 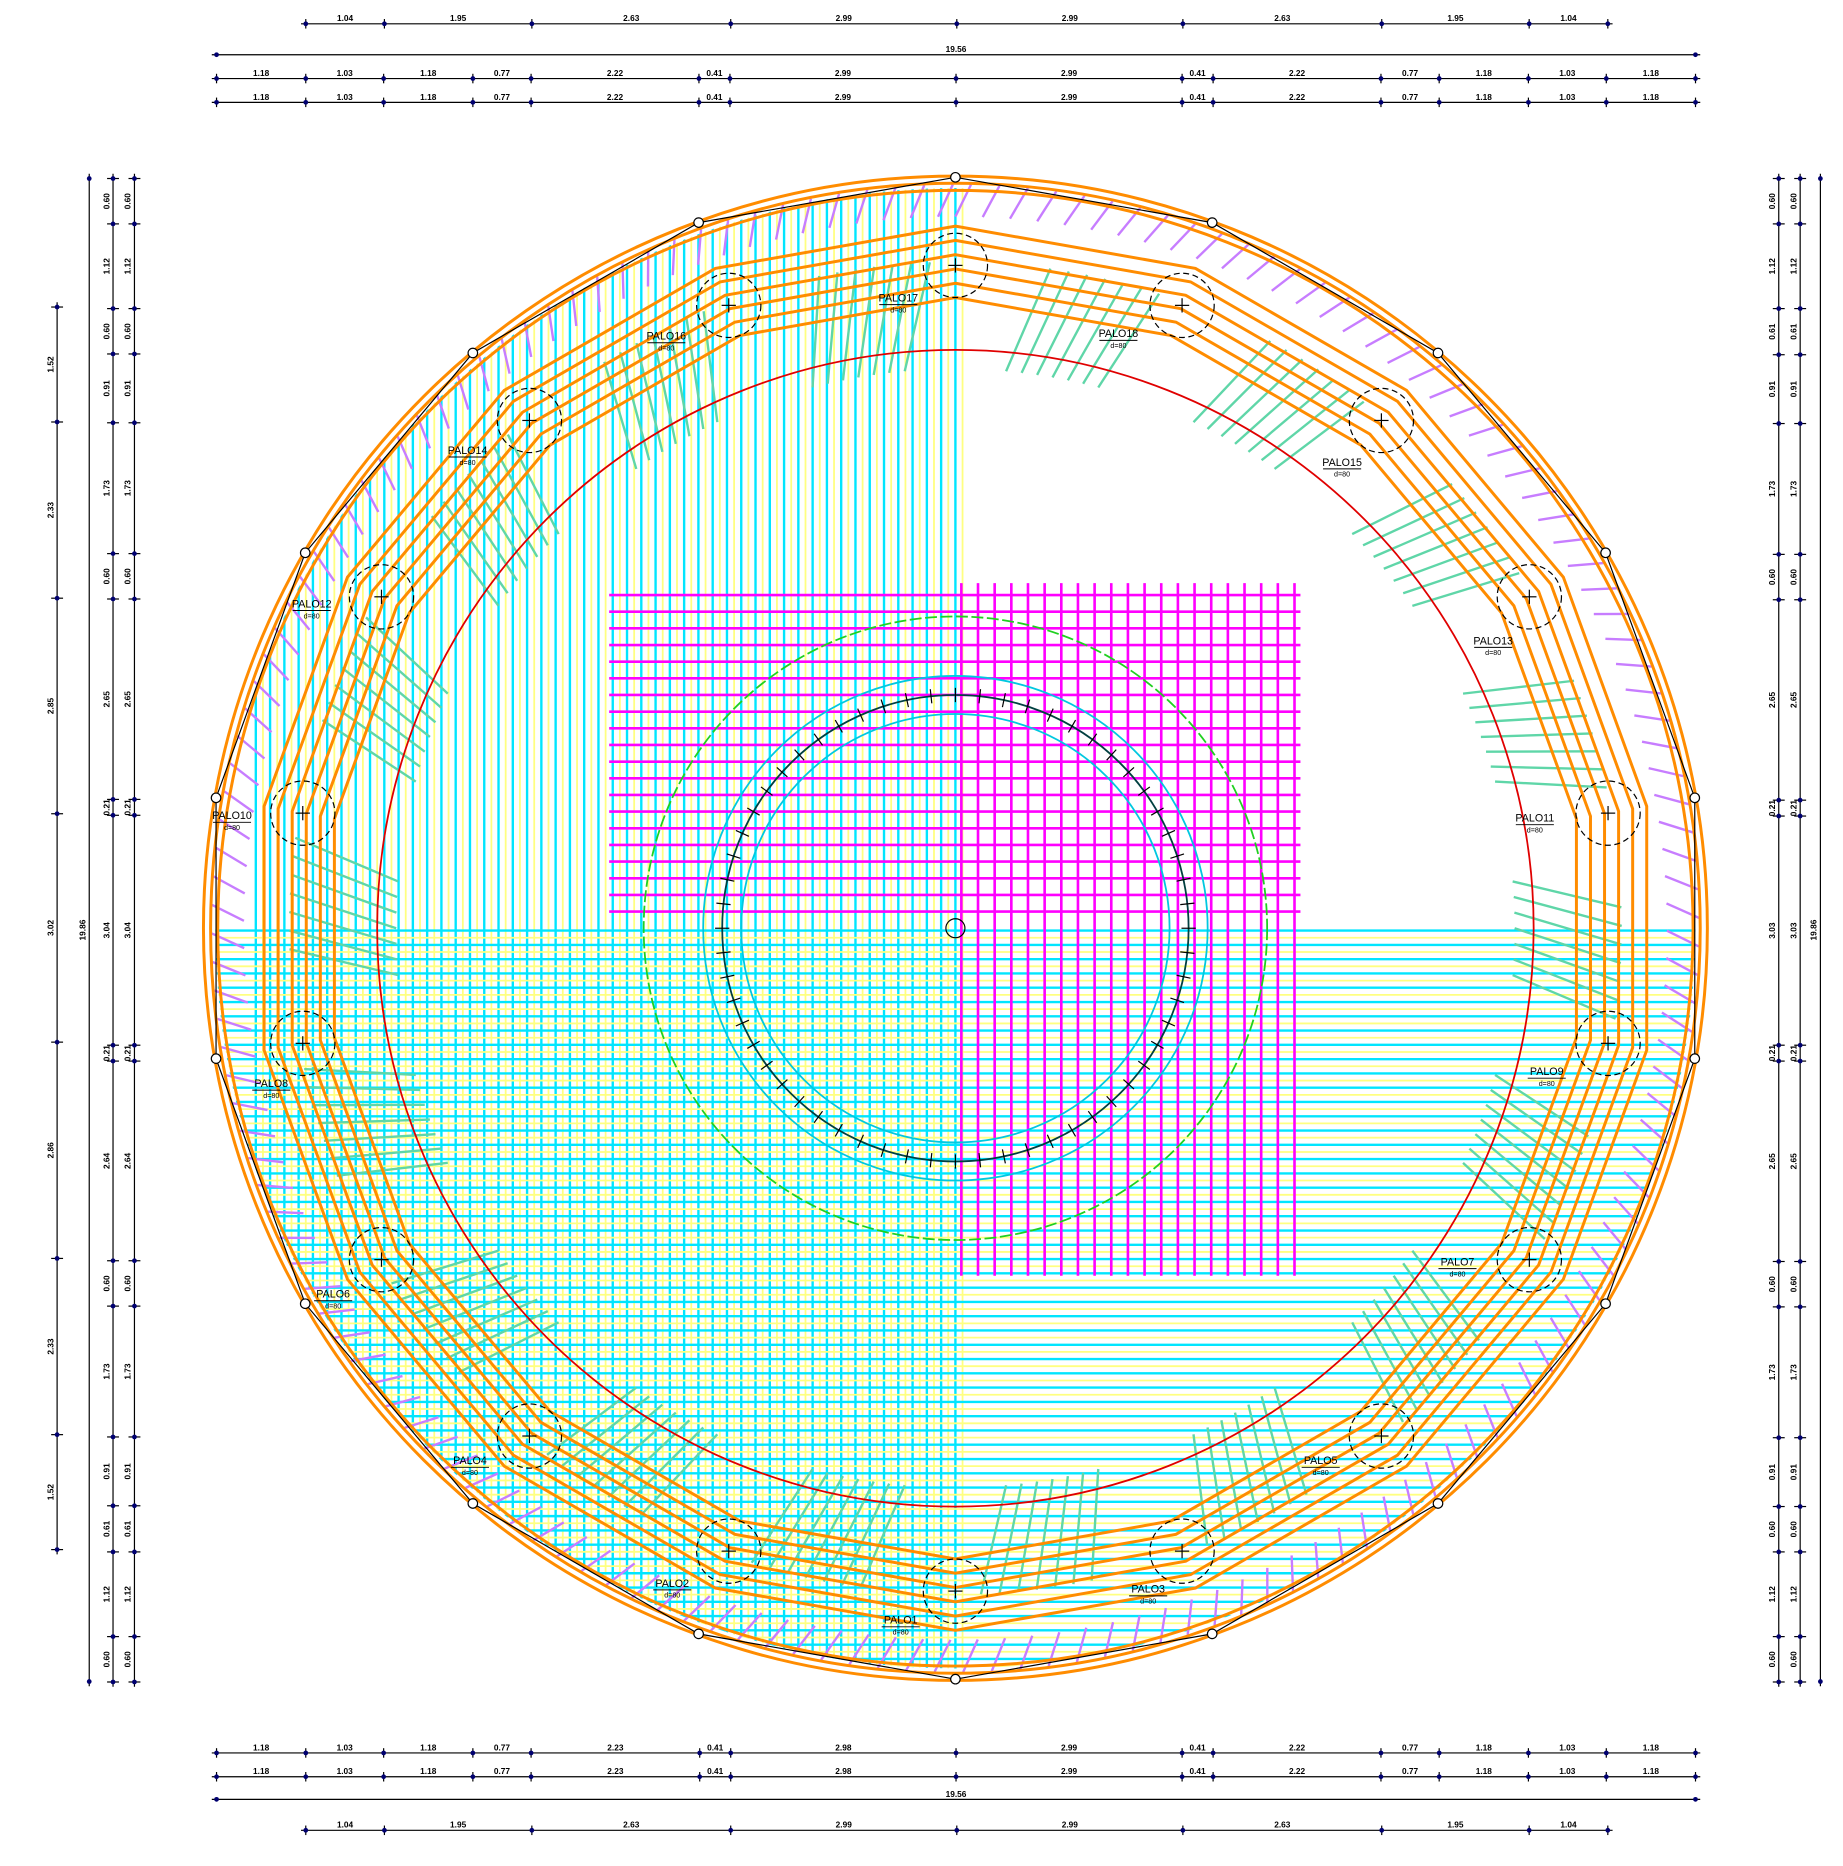 I want to click on dim-label: 19.56, so click(x=956, y=1794).